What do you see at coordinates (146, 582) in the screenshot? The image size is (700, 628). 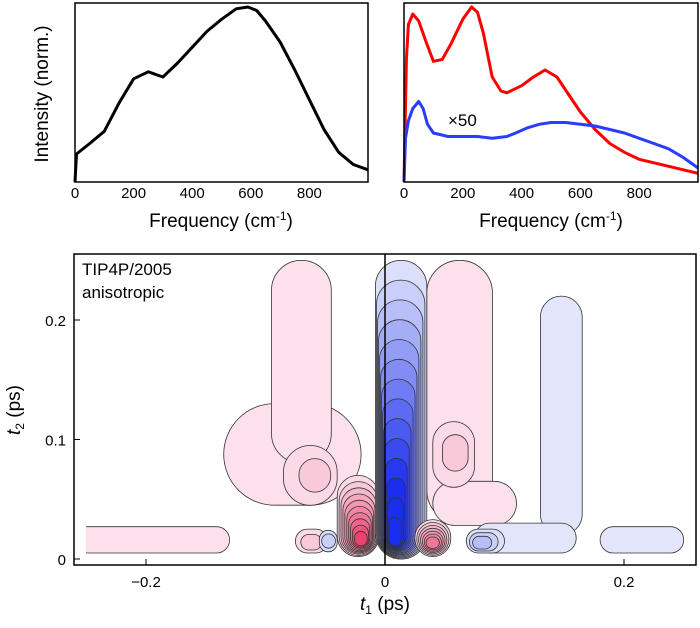 I see `x-tick-label: −0.2` at bounding box center [146, 582].